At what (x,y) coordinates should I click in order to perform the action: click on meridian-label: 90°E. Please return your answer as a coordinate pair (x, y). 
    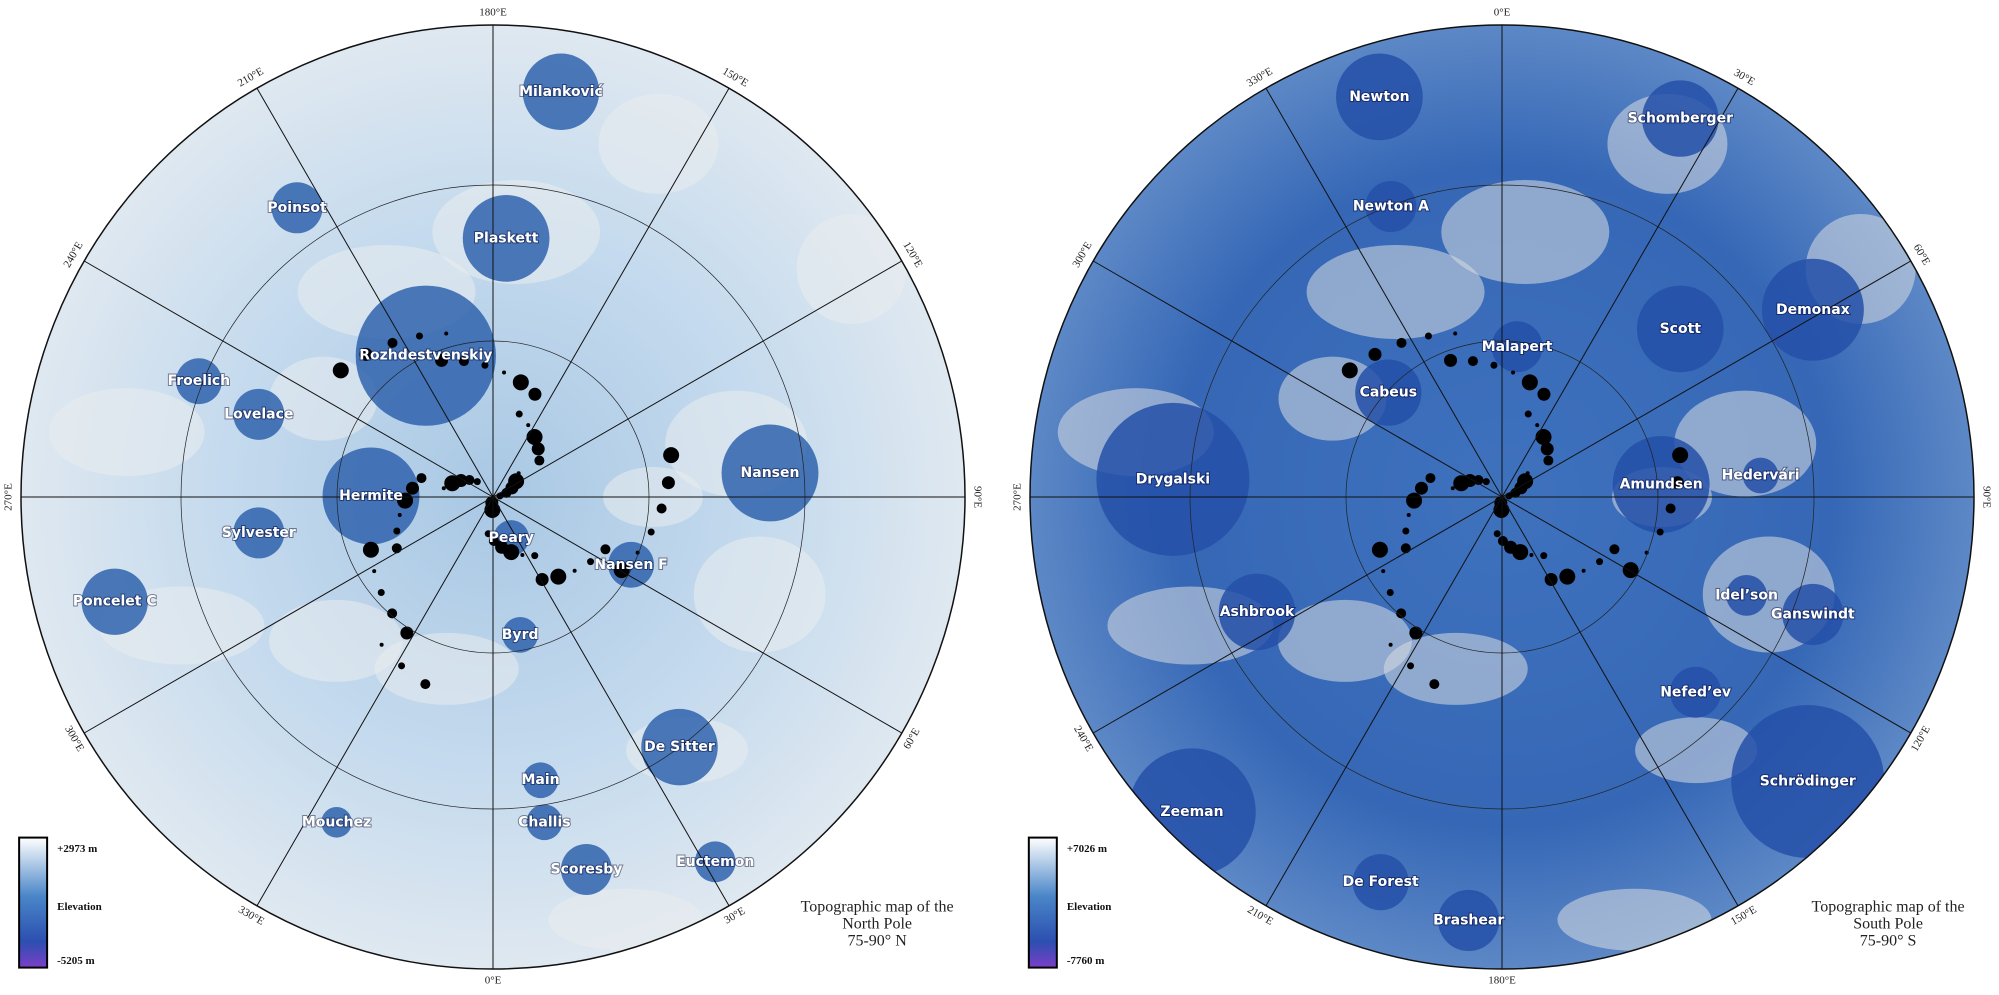
    Looking at the image, I should click on (977, 497).